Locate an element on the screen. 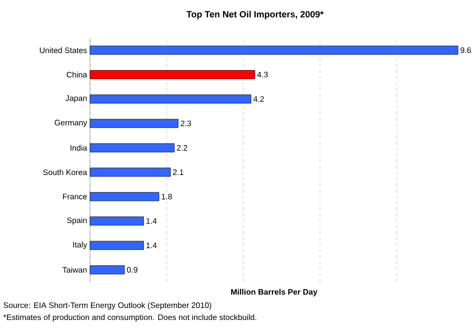 This screenshot has width=472, height=332. chart-title: Top Ten Net Oil Importers, 2009* is located at coordinates (255, 15).